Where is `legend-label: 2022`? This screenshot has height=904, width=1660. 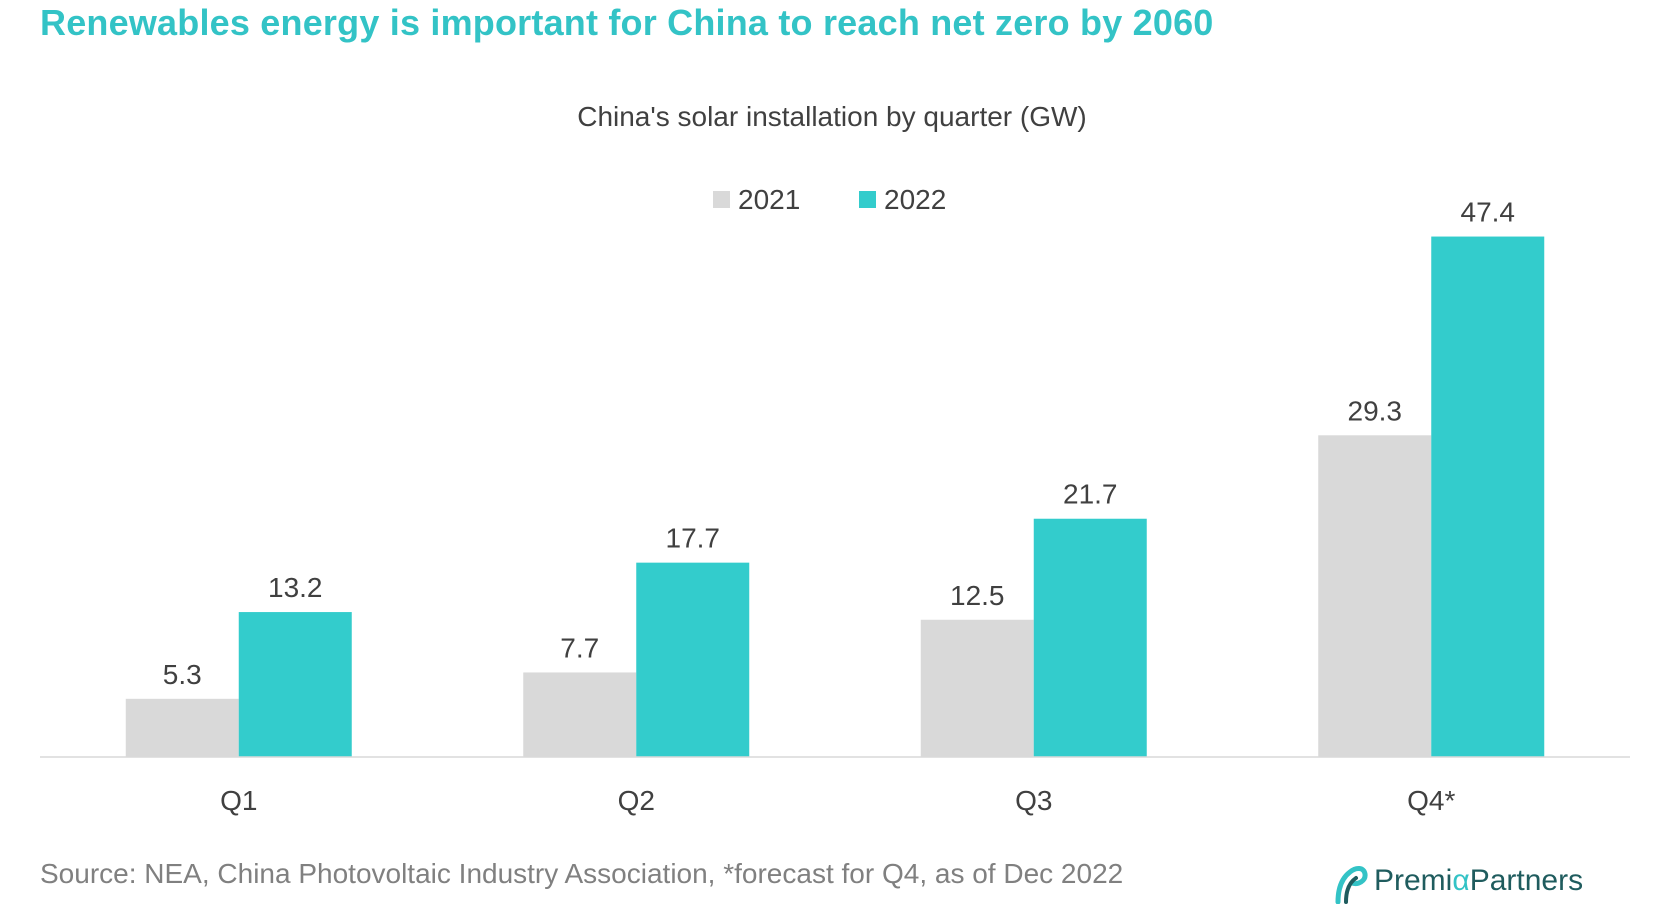 legend-label: 2022 is located at coordinates (915, 199).